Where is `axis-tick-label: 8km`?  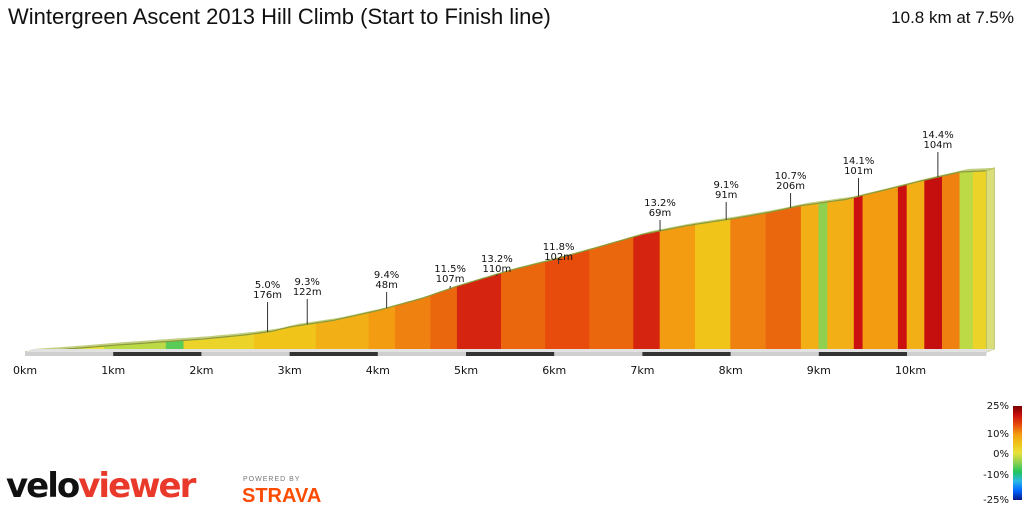
axis-tick-label: 8km is located at coordinates (731, 370).